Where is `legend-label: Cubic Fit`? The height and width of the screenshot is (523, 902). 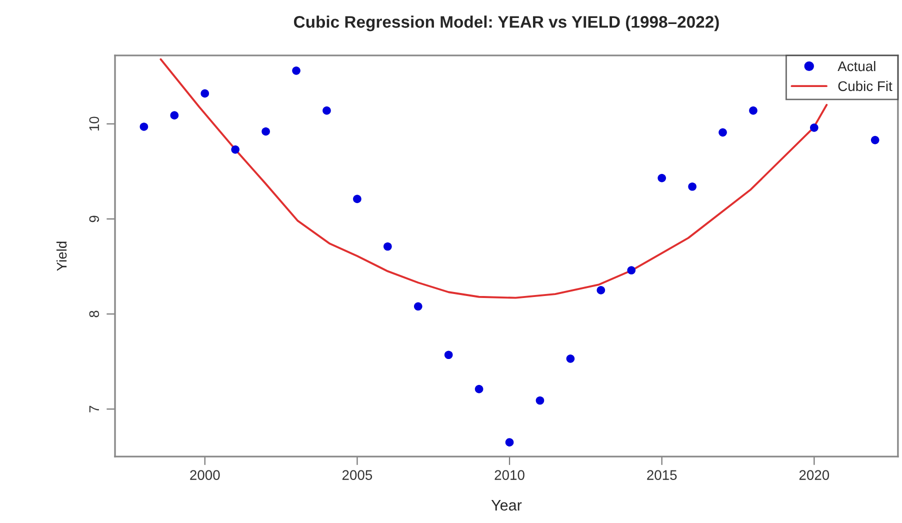 legend-label: Cubic Fit is located at coordinates (865, 86).